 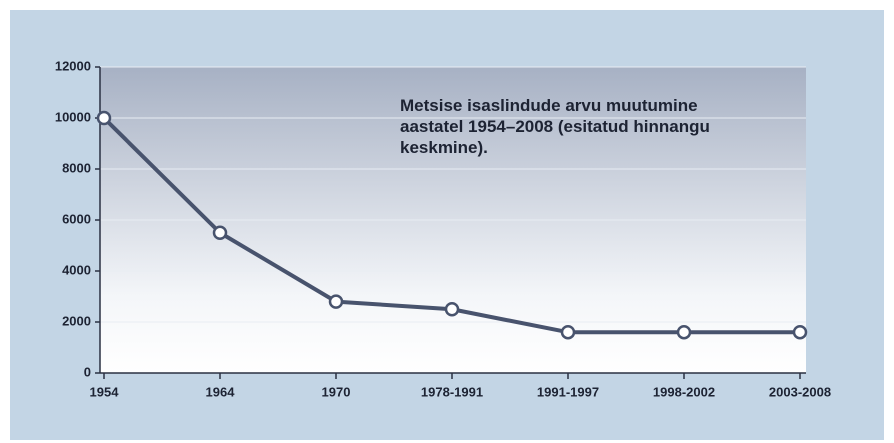 I want to click on x-tick-label: 1998-2002, so click(x=684, y=391).